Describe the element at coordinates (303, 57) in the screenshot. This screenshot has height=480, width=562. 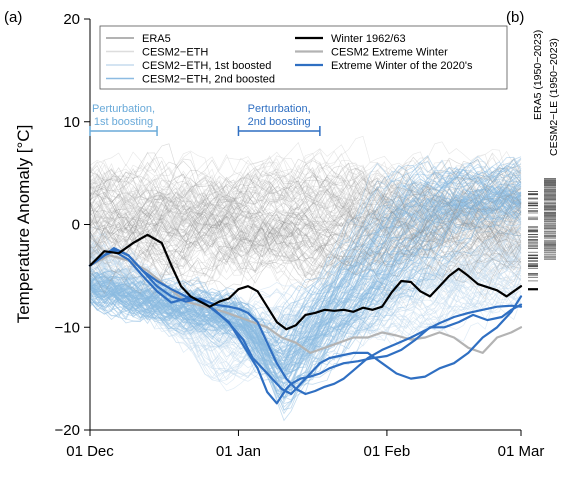
I see `legend-box` at that location.